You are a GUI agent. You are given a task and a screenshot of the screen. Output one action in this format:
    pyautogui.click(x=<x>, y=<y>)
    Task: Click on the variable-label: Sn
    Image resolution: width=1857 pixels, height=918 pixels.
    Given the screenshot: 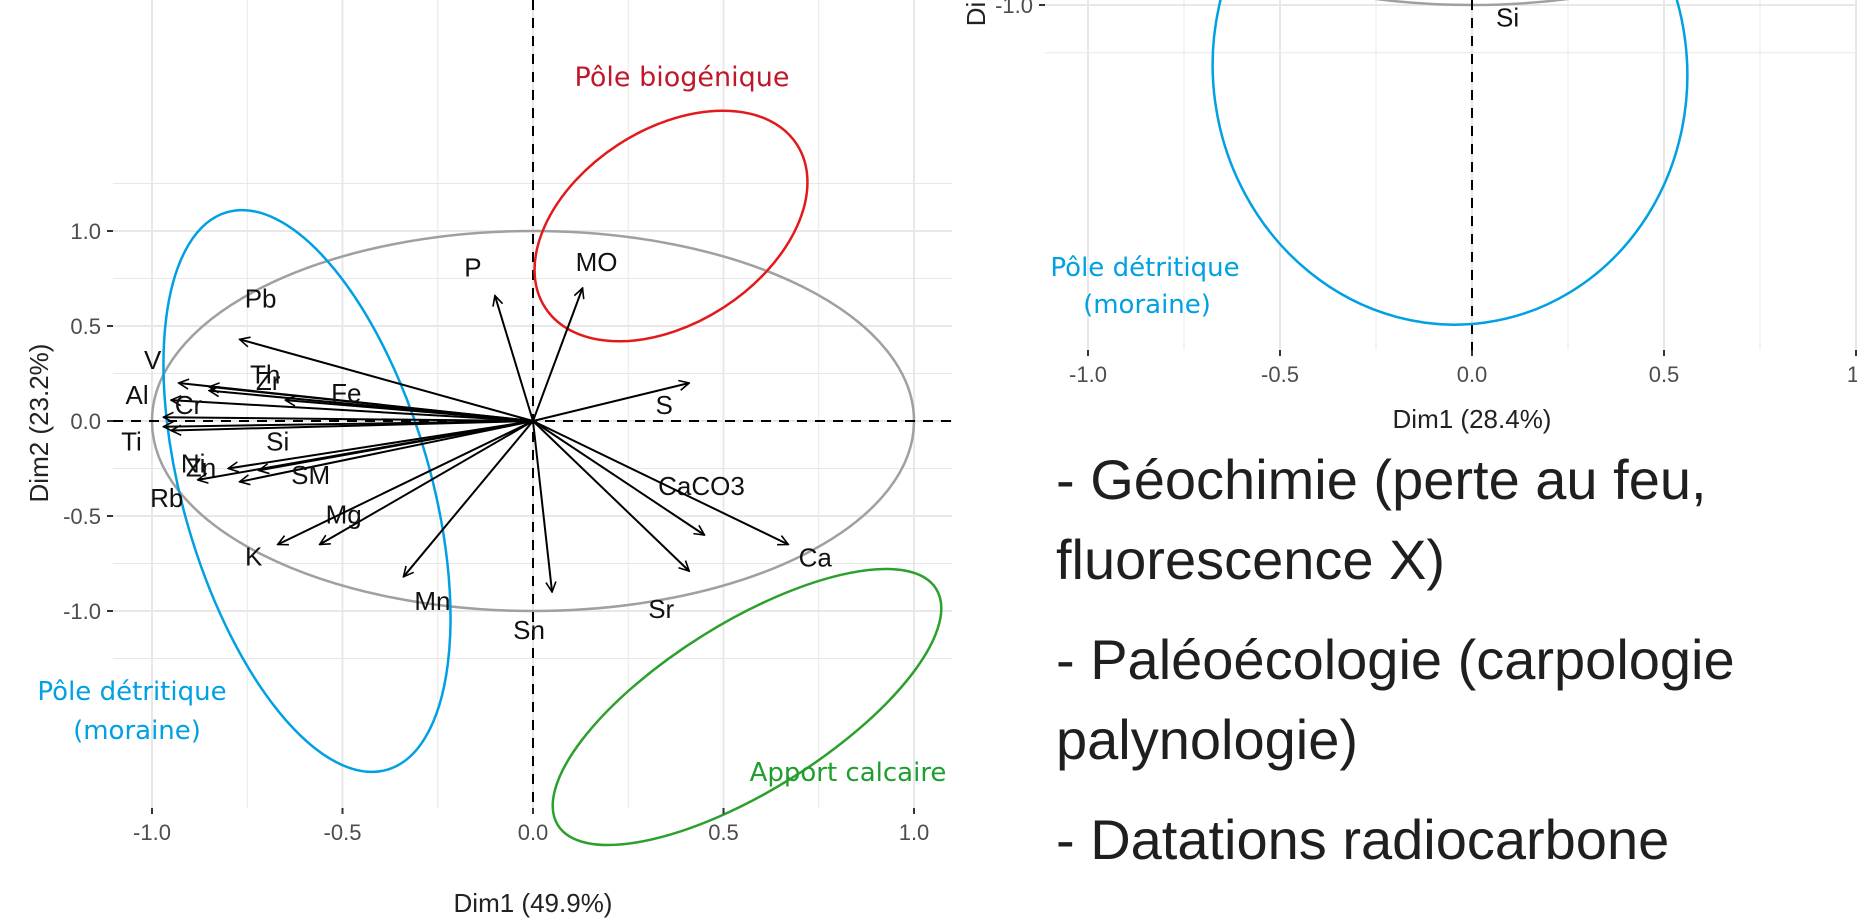 What is the action you would take?
    pyautogui.click(x=529, y=630)
    